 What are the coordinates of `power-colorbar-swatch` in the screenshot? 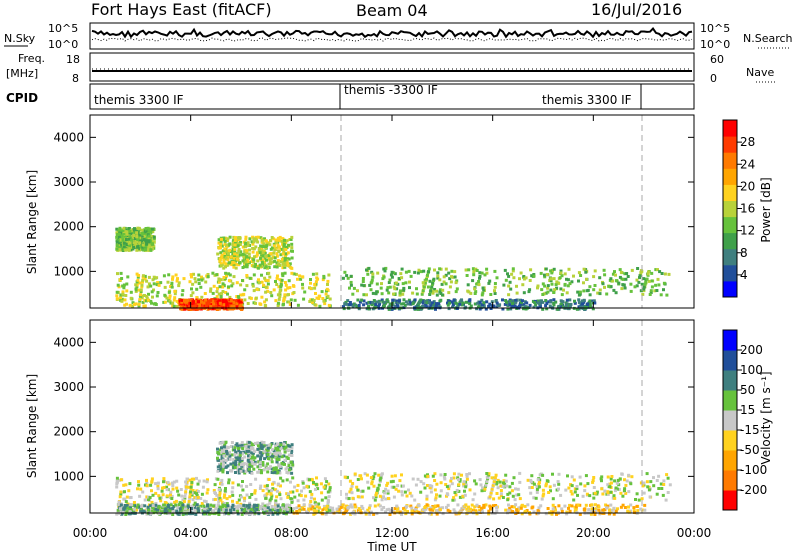 It's located at (730, 273).